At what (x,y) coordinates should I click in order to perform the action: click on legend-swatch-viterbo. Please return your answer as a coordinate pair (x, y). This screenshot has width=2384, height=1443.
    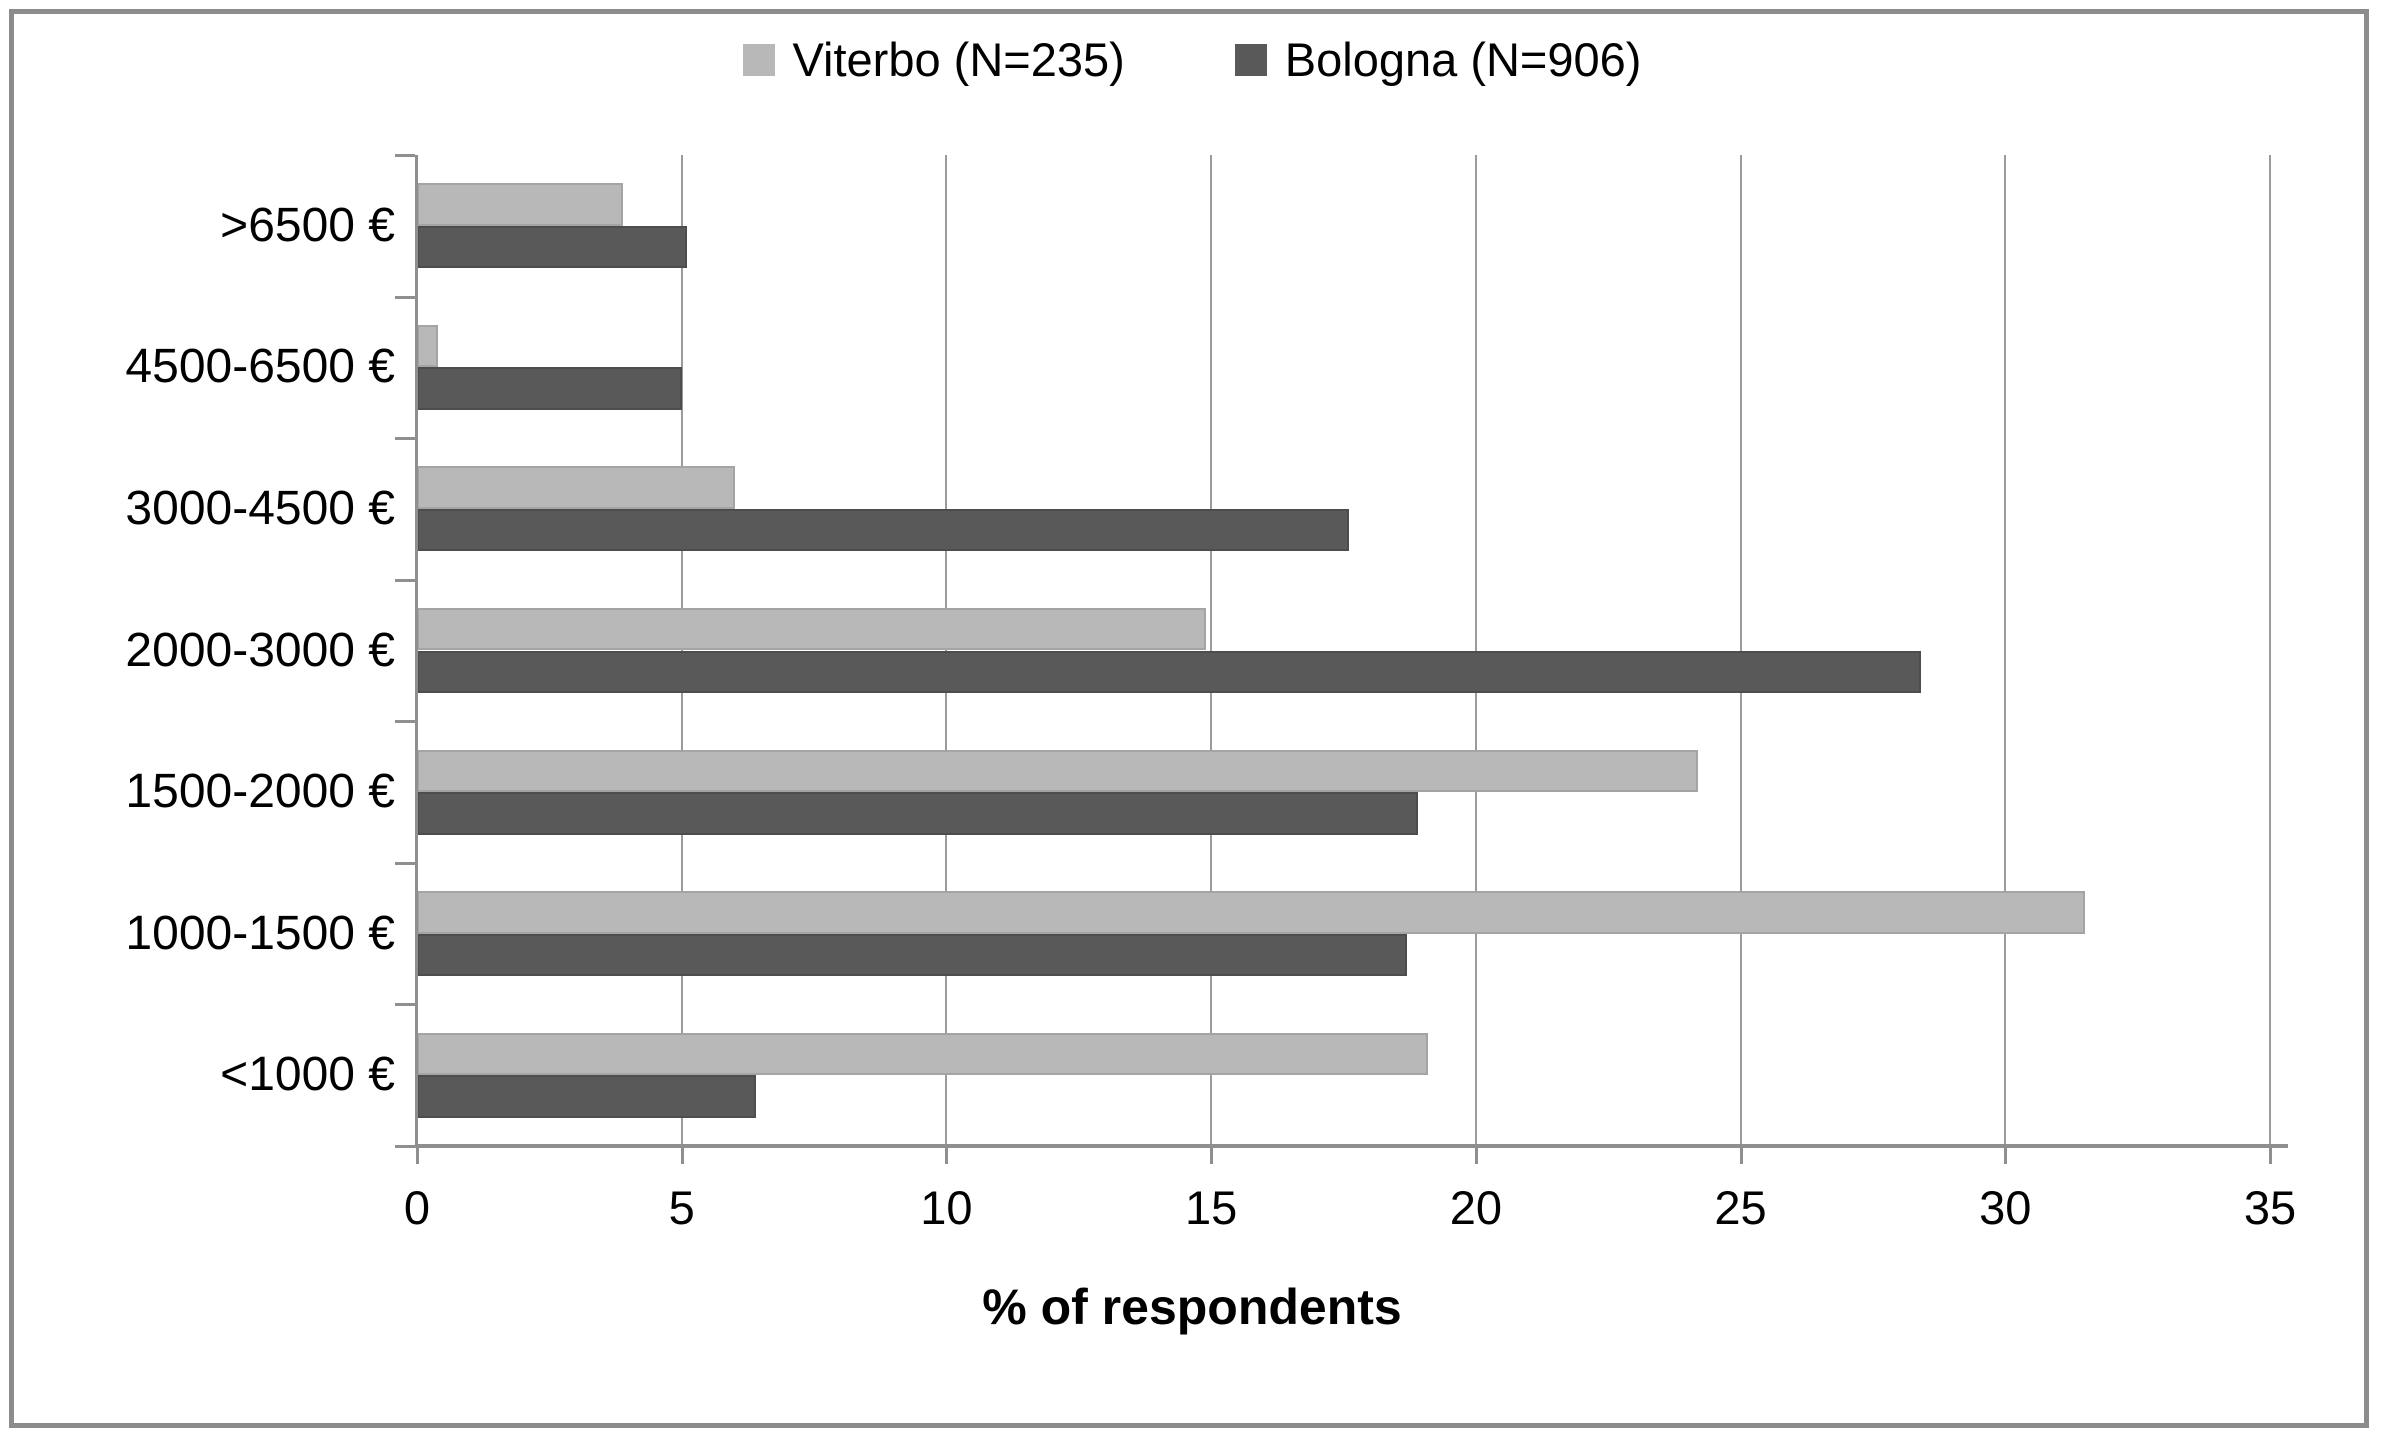
    Looking at the image, I should click on (758, 59).